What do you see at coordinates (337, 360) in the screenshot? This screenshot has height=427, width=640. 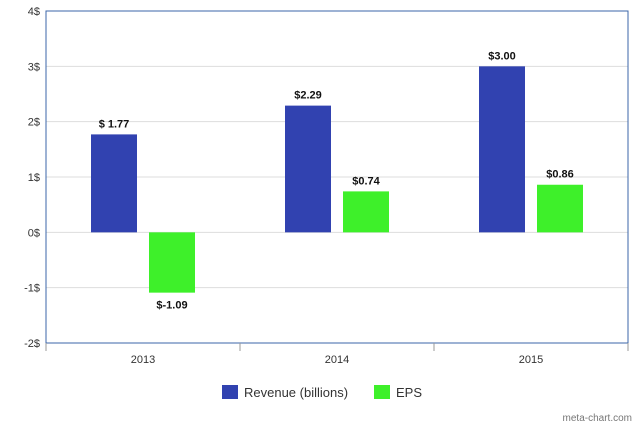 I see `x-tick-label: 2014` at bounding box center [337, 360].